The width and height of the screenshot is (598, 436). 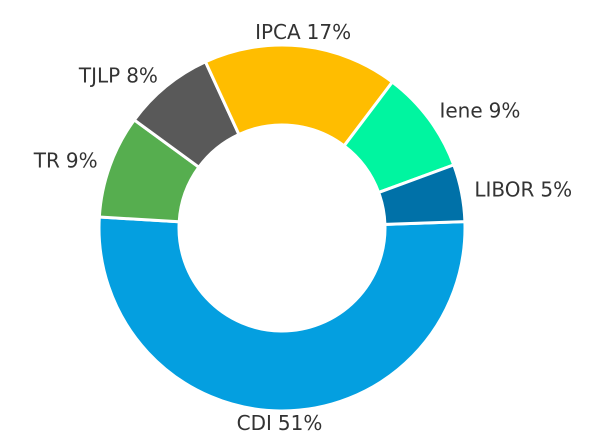 I want to click on slice-value: 51%, so click(x=300, y=422).